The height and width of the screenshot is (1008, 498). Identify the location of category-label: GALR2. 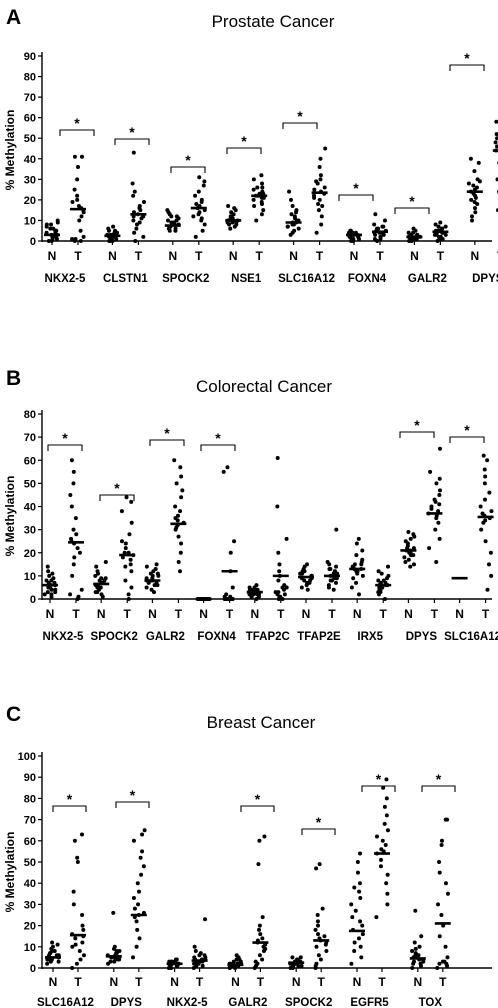
(427, 279).